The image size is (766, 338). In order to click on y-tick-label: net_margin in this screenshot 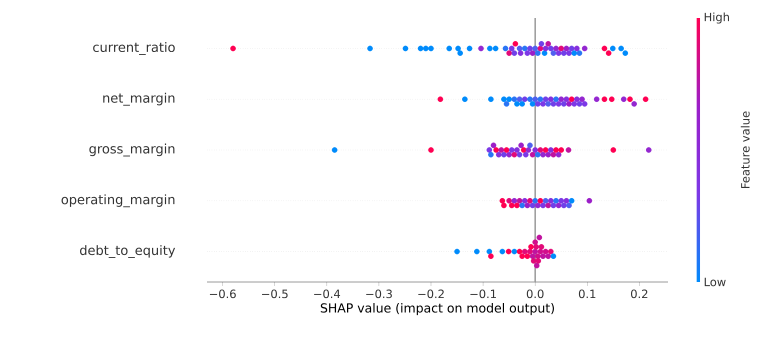, I will do `click(138, 99)`.